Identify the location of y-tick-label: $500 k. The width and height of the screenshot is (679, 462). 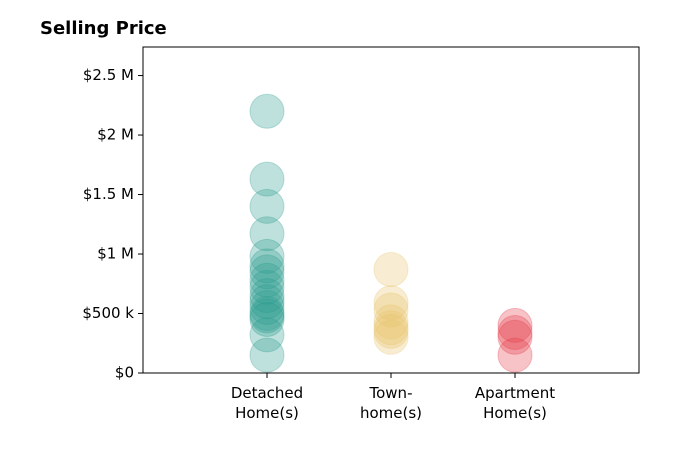
(108, 313).